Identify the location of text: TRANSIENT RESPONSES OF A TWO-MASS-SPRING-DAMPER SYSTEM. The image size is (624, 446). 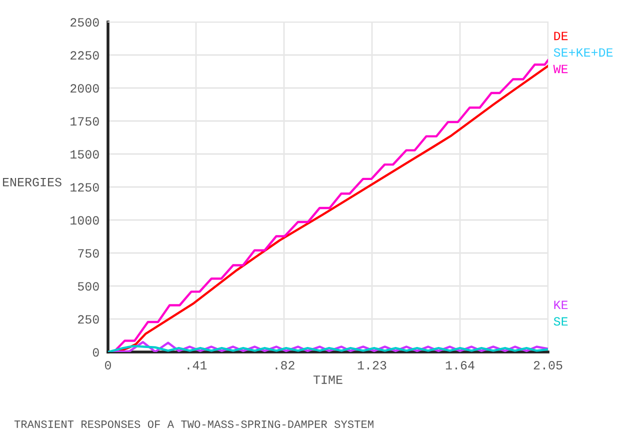
(194, 424).